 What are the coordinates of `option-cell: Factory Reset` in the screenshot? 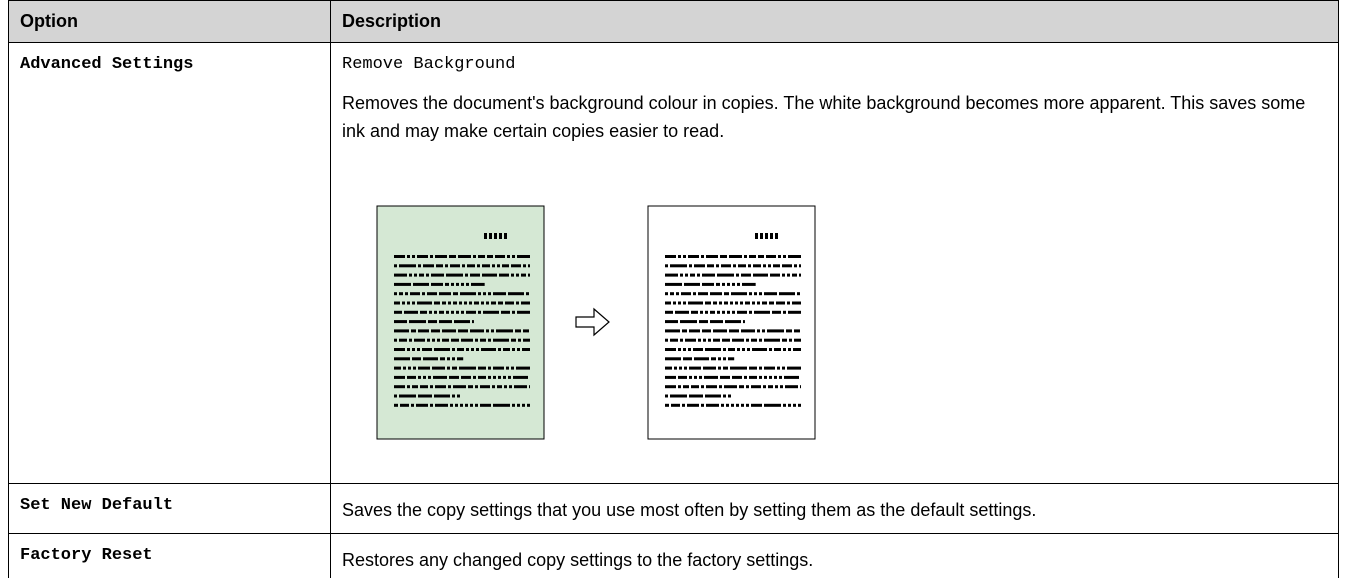 It's located at (169, 555).